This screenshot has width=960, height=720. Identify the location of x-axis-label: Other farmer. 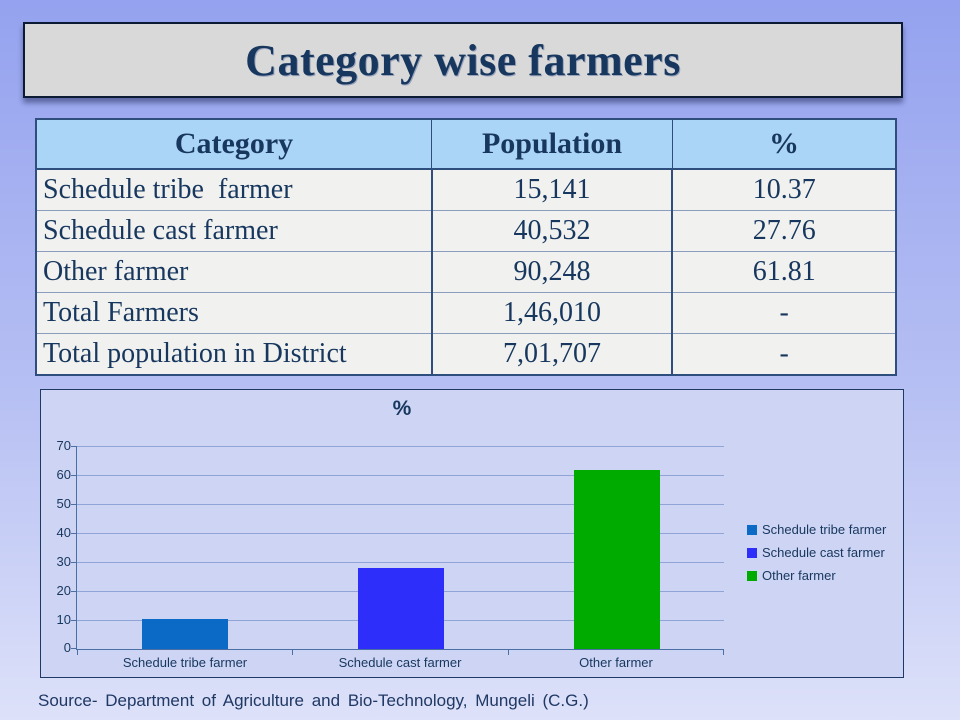
(616, 662).